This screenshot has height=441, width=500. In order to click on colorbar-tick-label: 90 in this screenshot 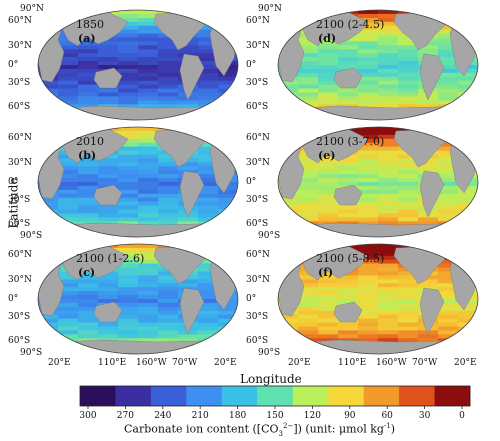, I will do `click(350, 416)`.